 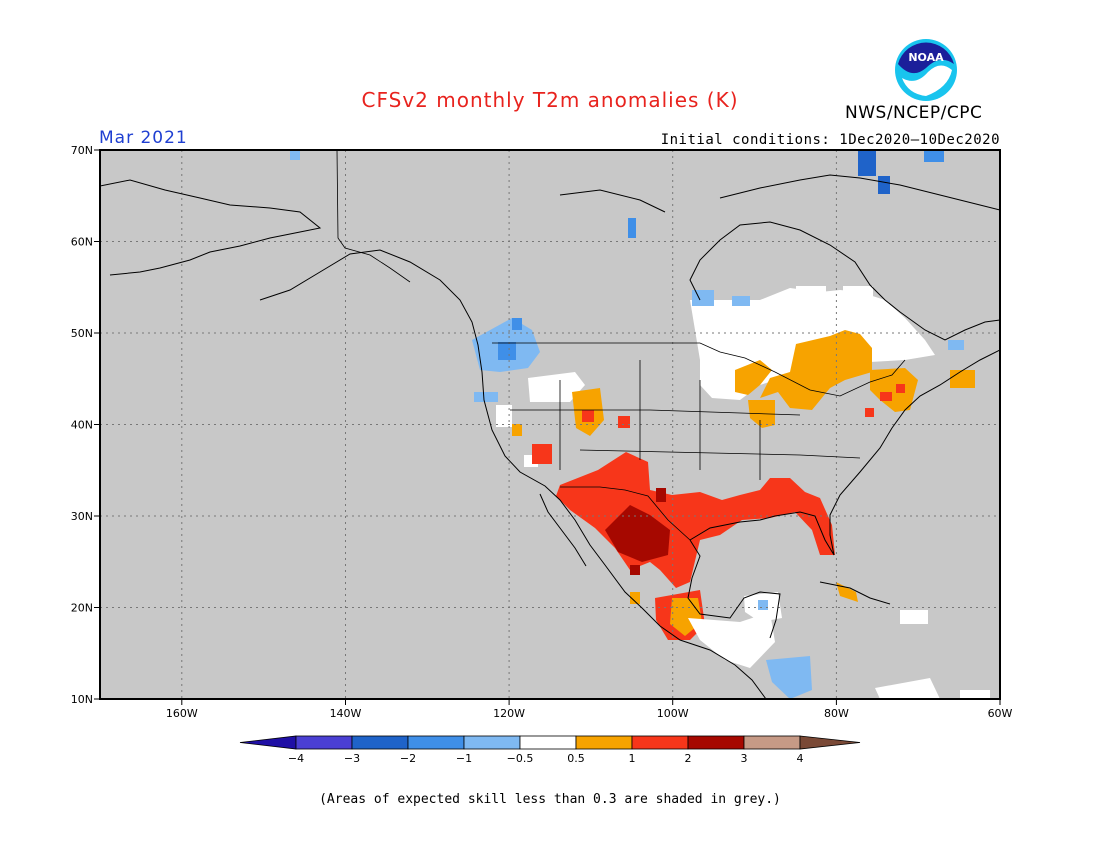 I want to click on lat-tick-label: 20N, so click(x=82, y=608).